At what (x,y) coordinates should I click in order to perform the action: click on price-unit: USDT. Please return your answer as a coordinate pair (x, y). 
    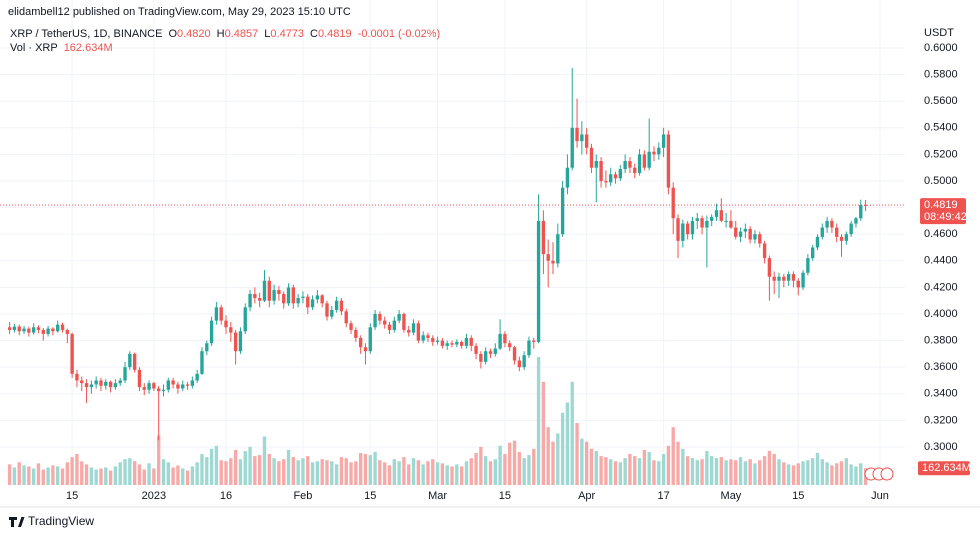
    Looking at the image, I should click on (939, 33).